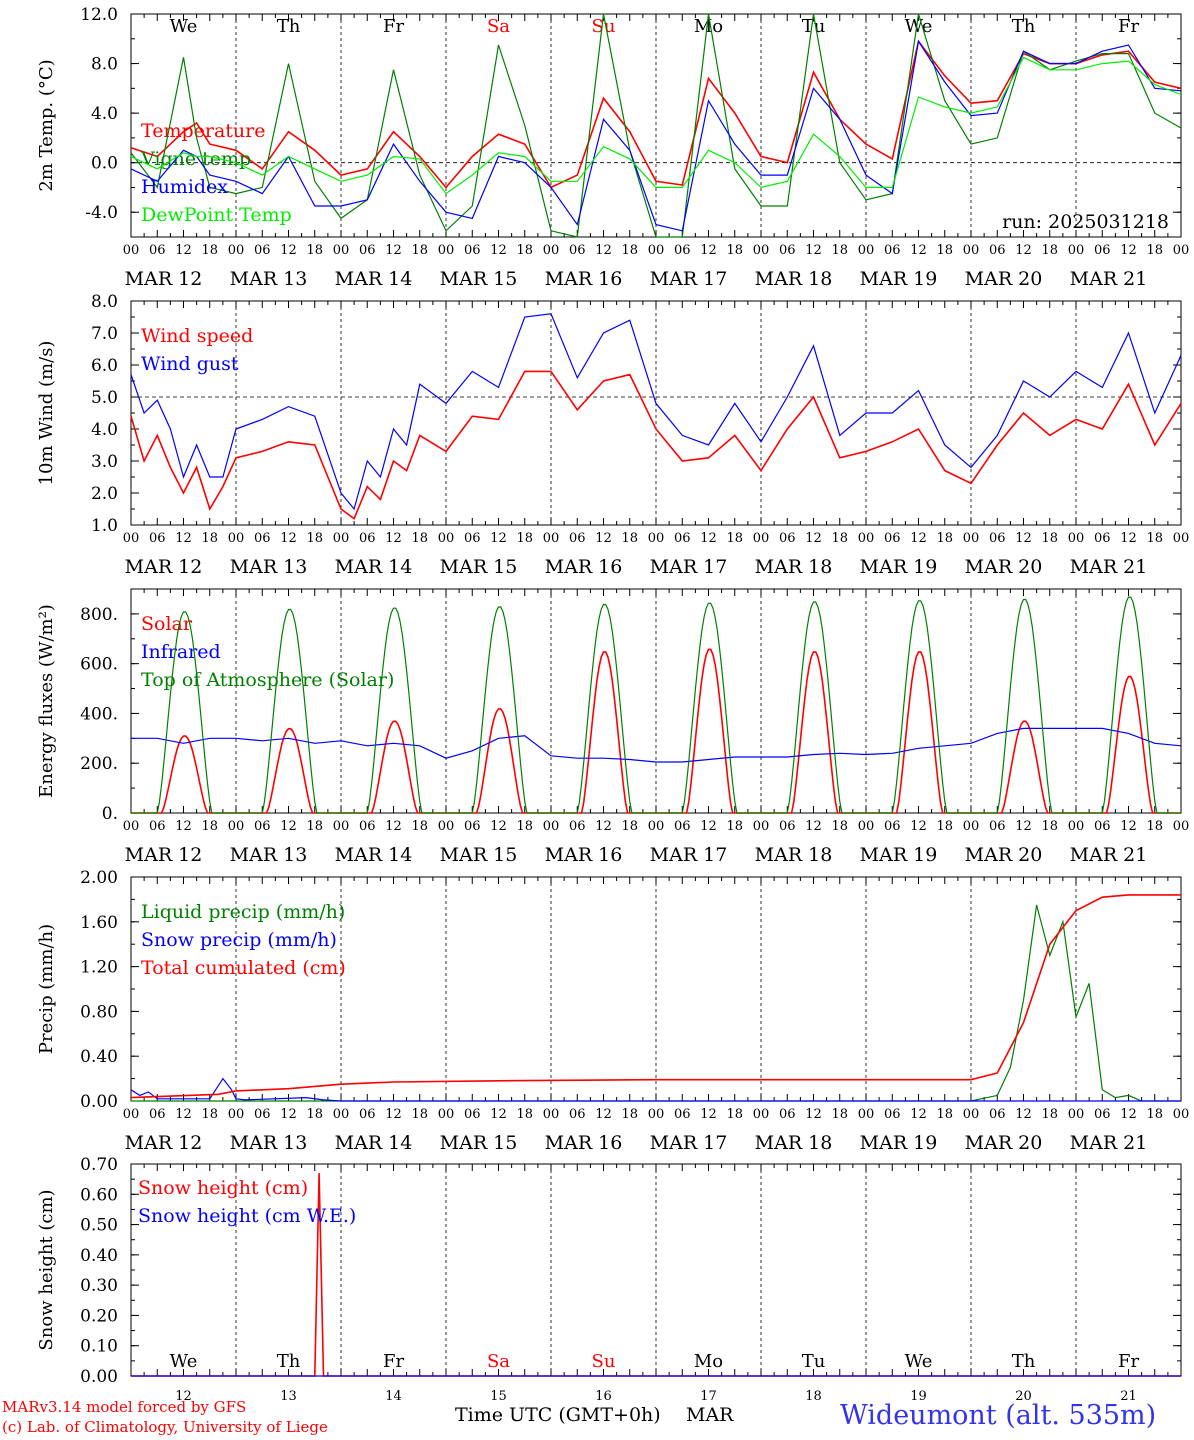 Image resolution: width=1194 pixels, height=1440 pixels. What do you see at coordinates (164, 567) in the screenshot?
I see `date-label: MAR 12` at bounding box center [164, 567].